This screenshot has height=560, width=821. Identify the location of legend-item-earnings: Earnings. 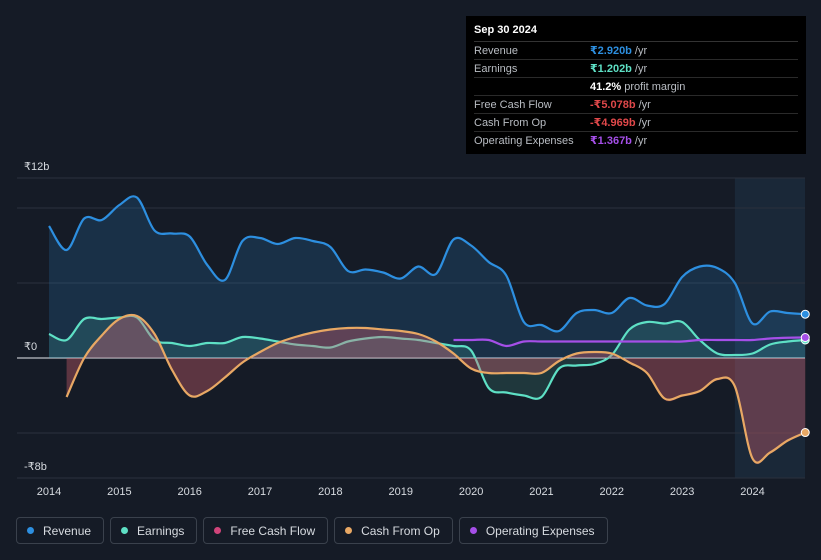
(154, 530).